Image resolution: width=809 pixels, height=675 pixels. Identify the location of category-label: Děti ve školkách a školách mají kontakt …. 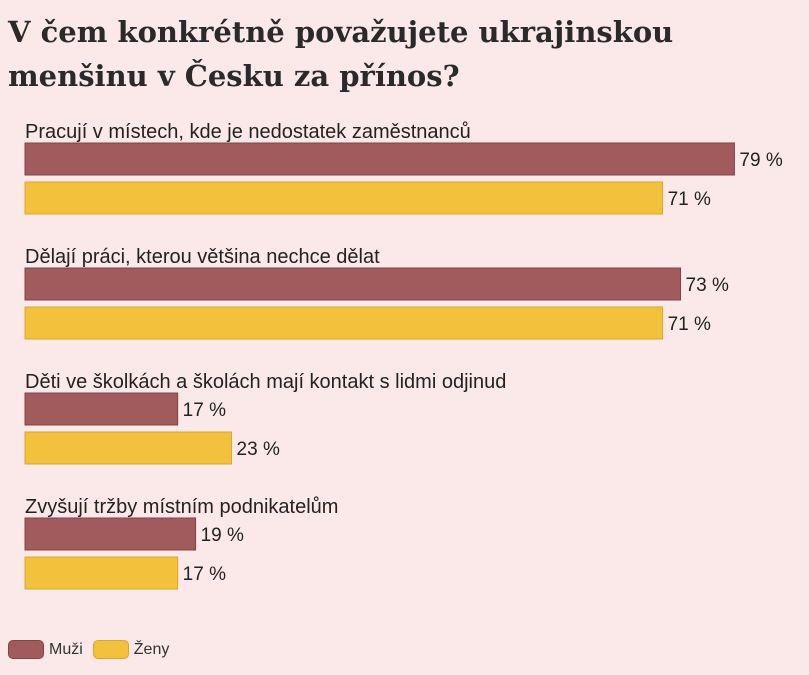
(265, 382).